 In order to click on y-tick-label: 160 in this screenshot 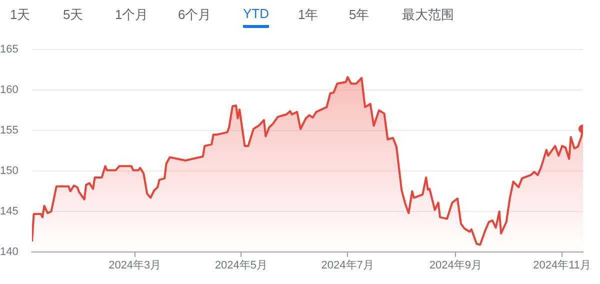, I will do `click(9, 90)`.